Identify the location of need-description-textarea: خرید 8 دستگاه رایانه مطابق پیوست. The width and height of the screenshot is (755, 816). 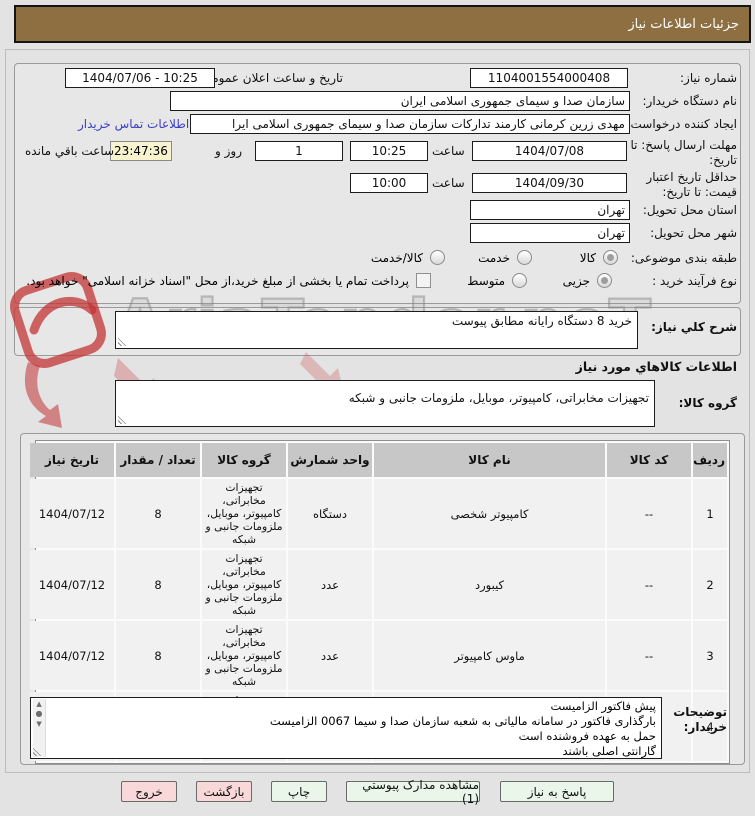
(376, 330).